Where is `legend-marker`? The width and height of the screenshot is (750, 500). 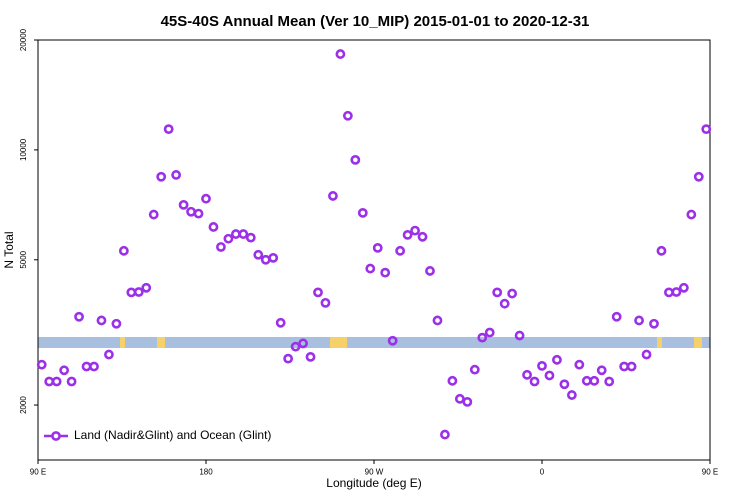
legend-marker is located at coordinates (56, 436).